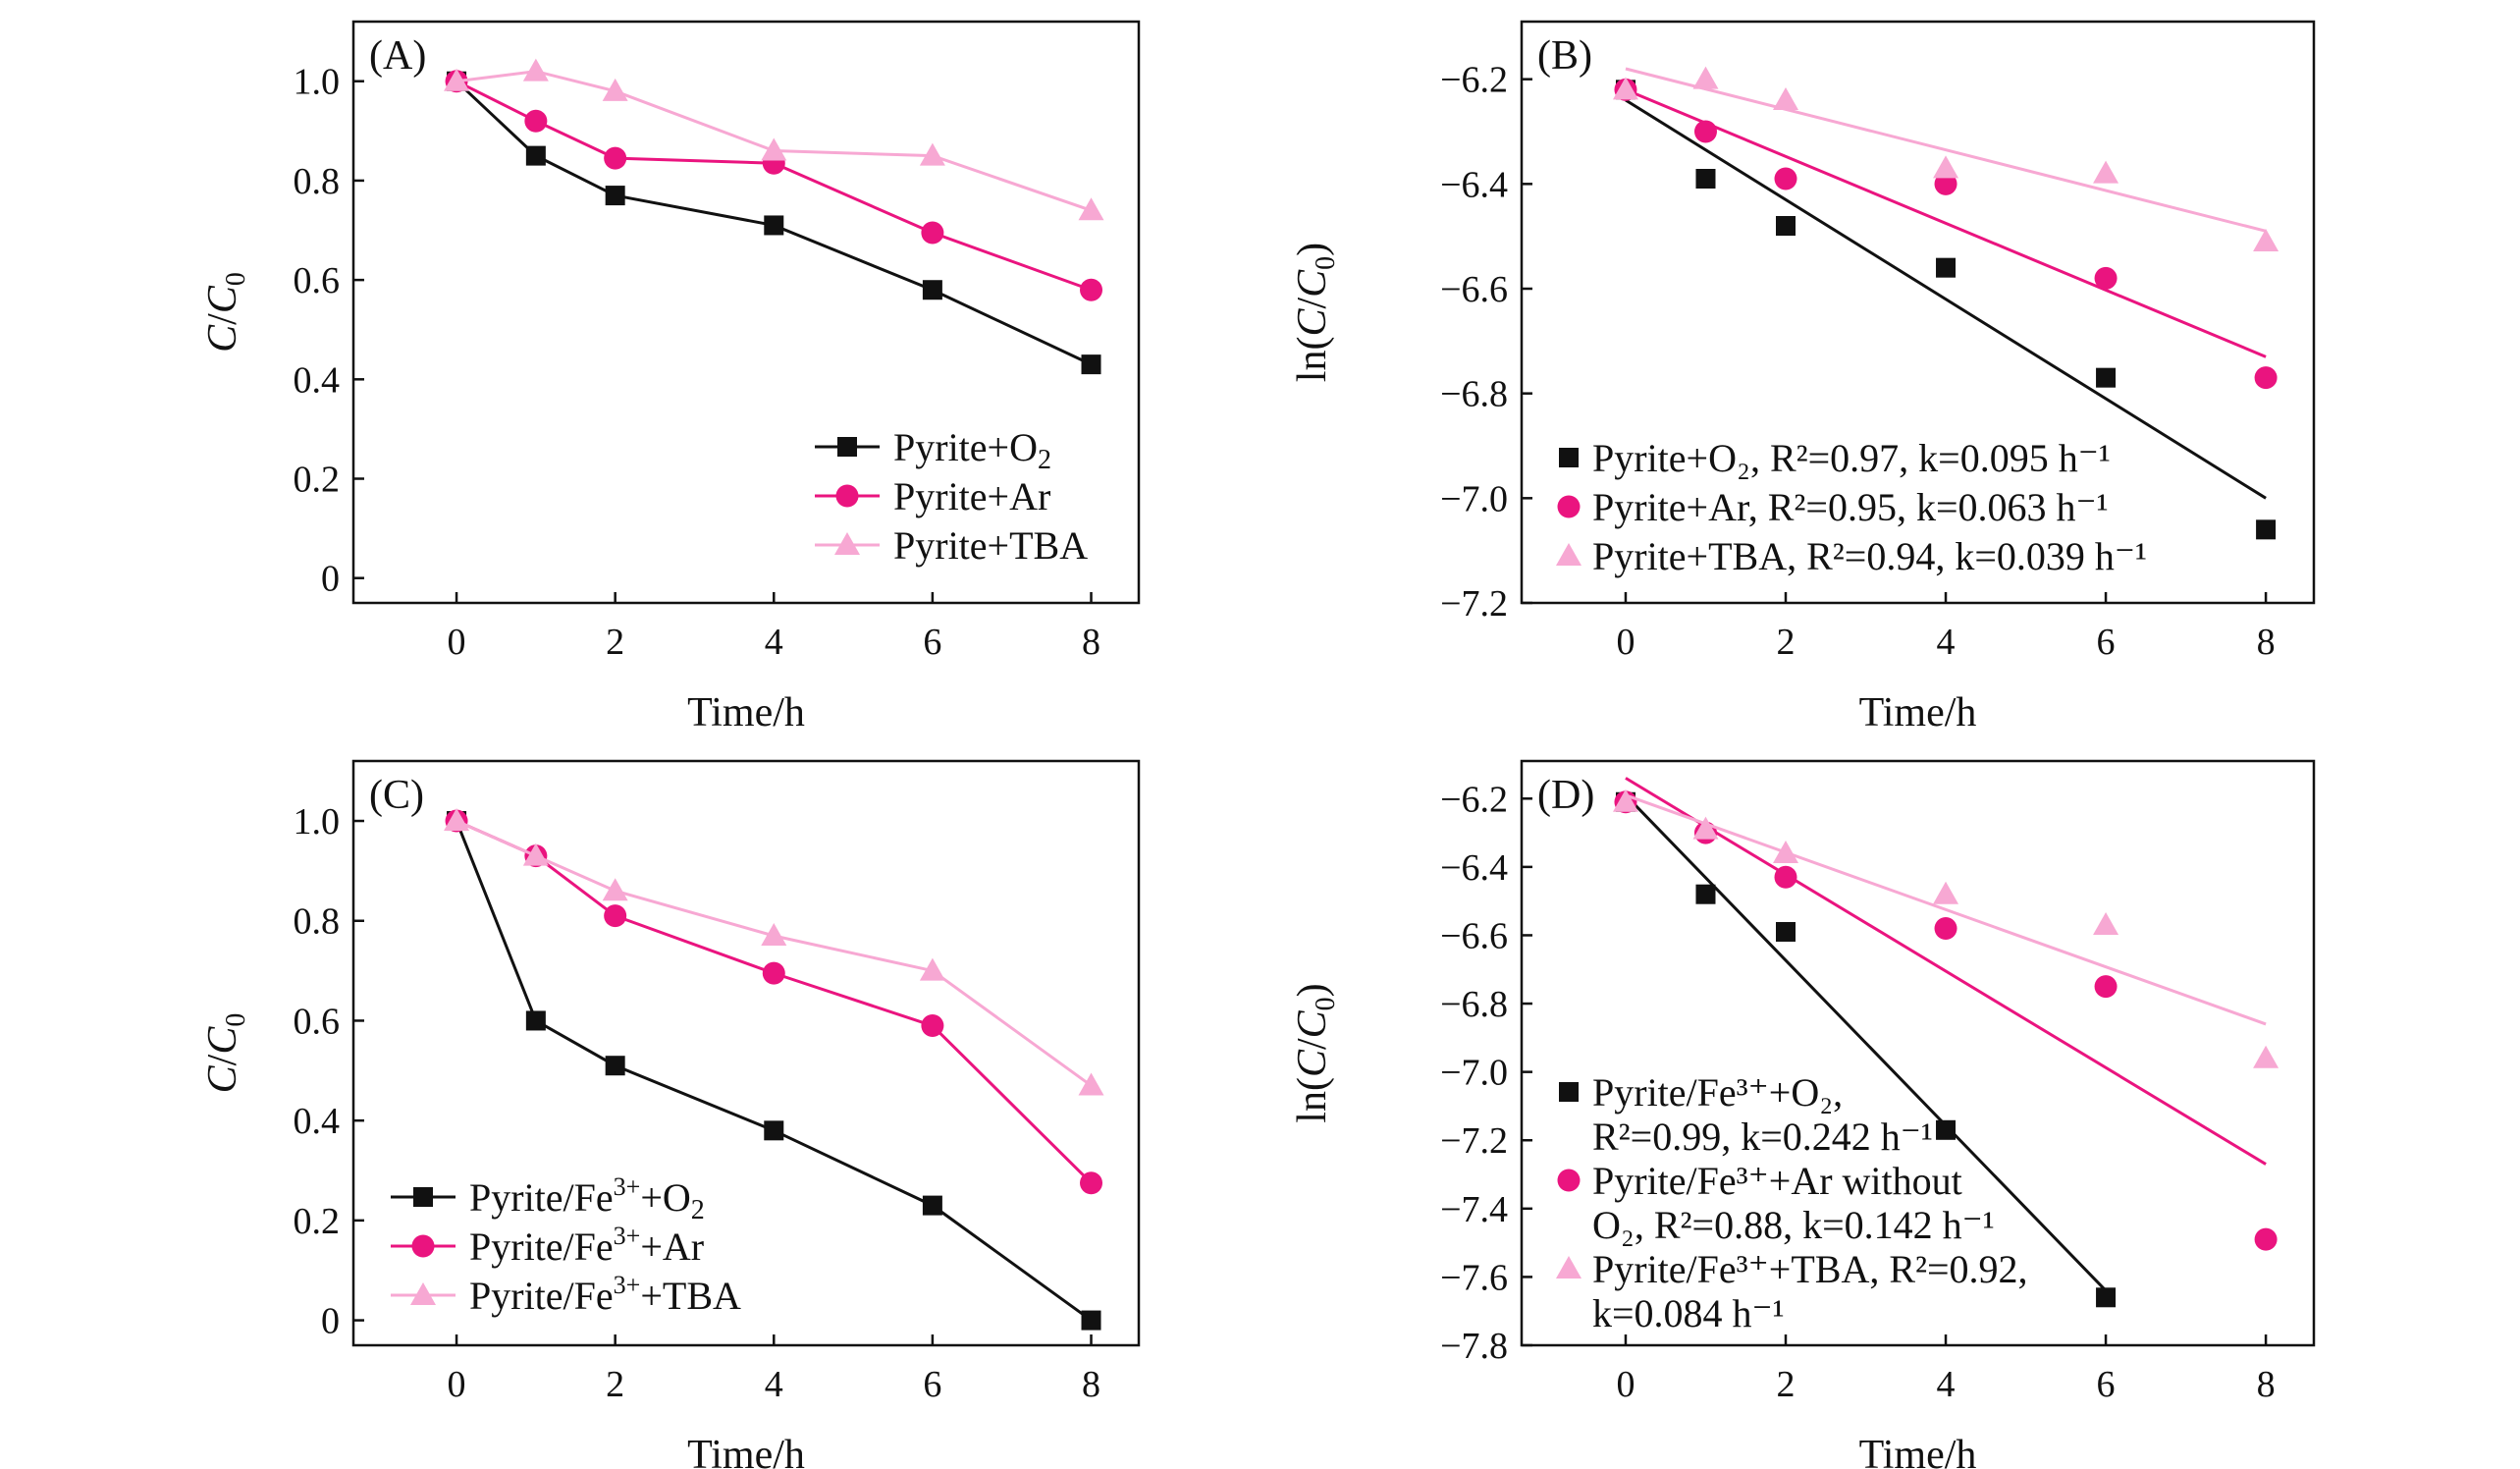  What do you see at coordinates (2106, 1384) in the screenshot?
I see `x-tick-label: 6` at bounding box center [2106, 1384].